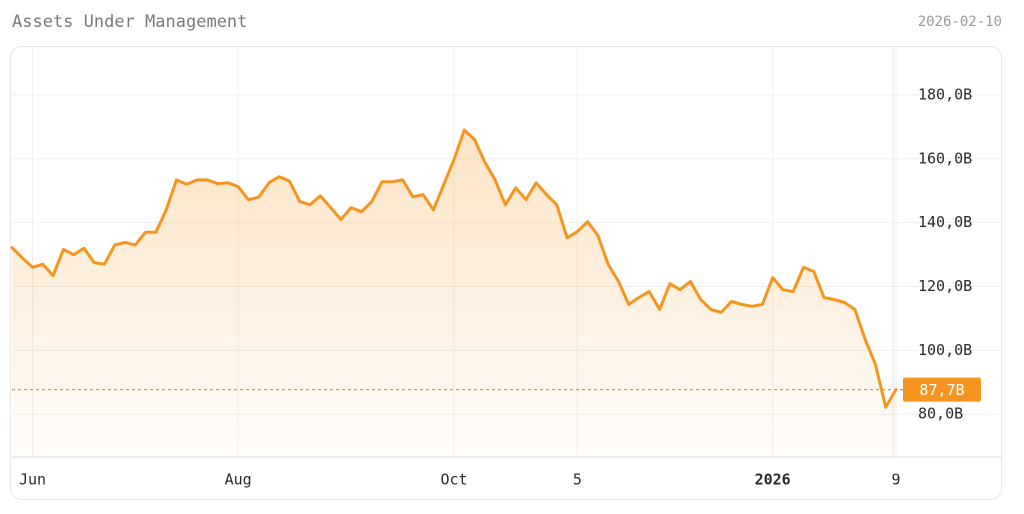 The width and height of the screenshot is (1024, 514). Describe the element at coordinates (945, 94) in the screenshot. I see `y-tick-label: 180,0B` at that location.